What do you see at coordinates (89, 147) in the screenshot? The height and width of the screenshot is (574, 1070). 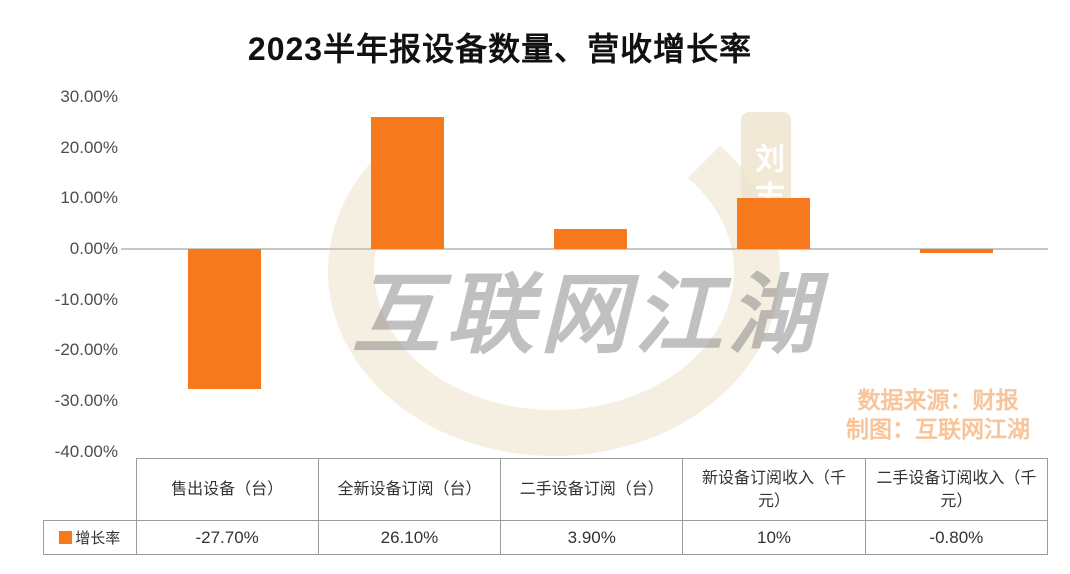 I see `y-axis-tick-label: 20.00%` at bounding box center [89, 147].